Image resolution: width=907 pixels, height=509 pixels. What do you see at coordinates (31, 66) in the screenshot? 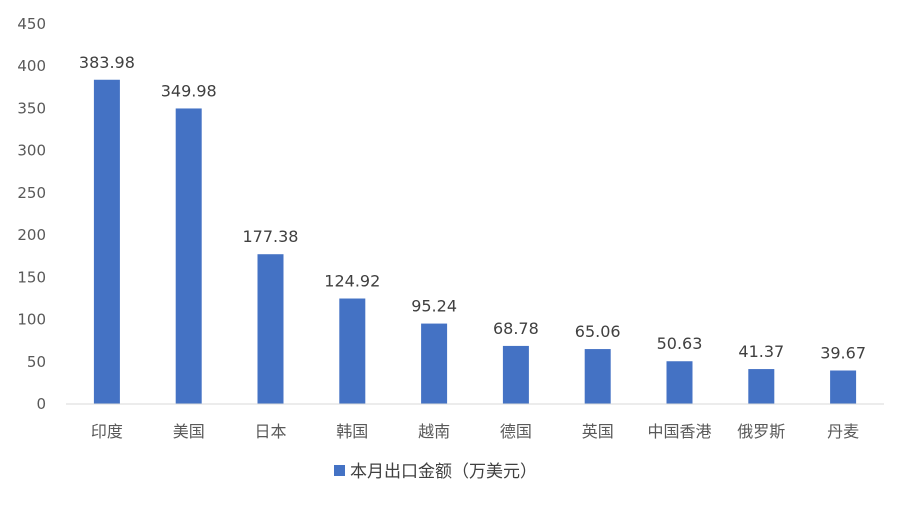
I see `y-tick-label: 400` at bounding box center [31, 66].